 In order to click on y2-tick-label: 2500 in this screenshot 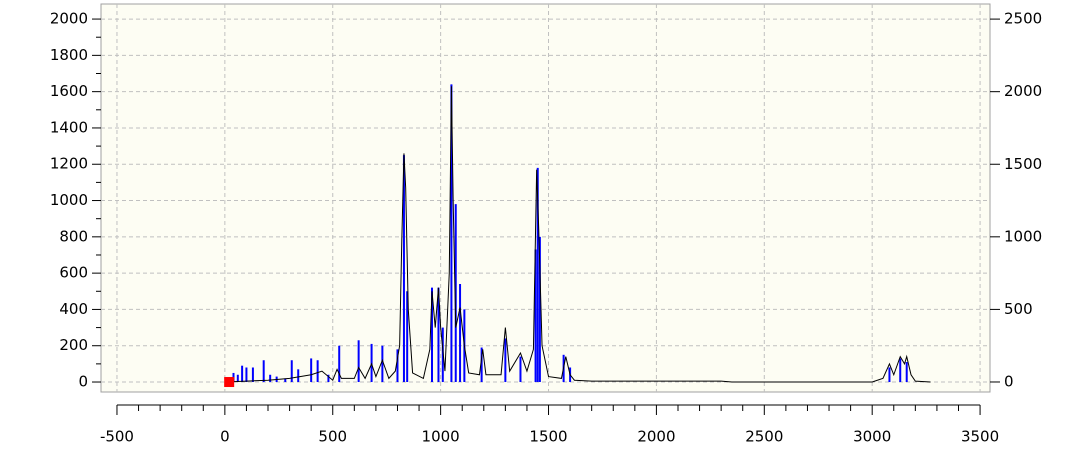, I will do `click(1023, 19)`.